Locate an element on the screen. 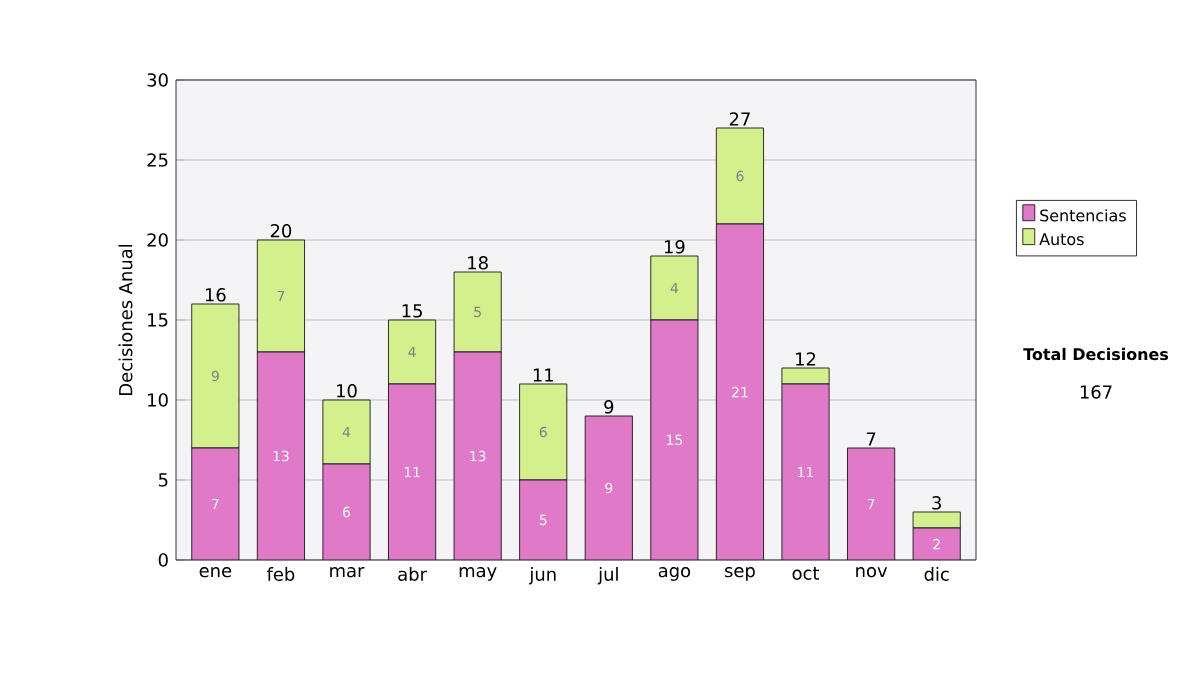 The image size is (1200, 680). total-label: 15 is located at coordinates (412, 311).